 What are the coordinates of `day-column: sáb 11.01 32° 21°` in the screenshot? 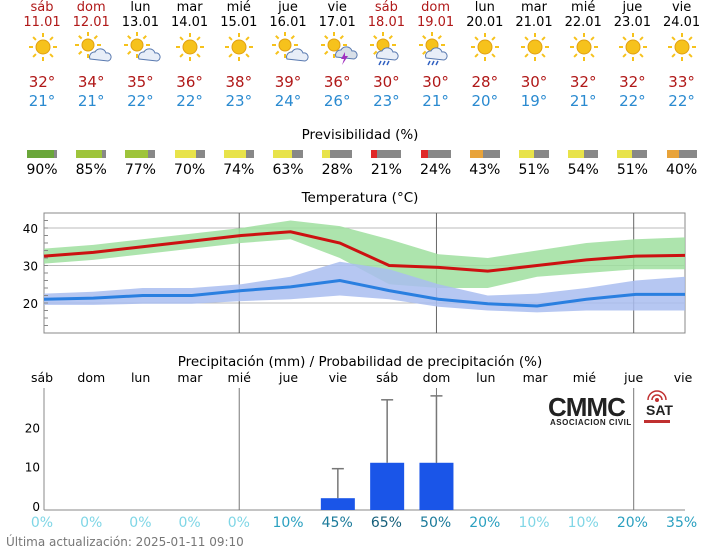 It's located at (42, 55).